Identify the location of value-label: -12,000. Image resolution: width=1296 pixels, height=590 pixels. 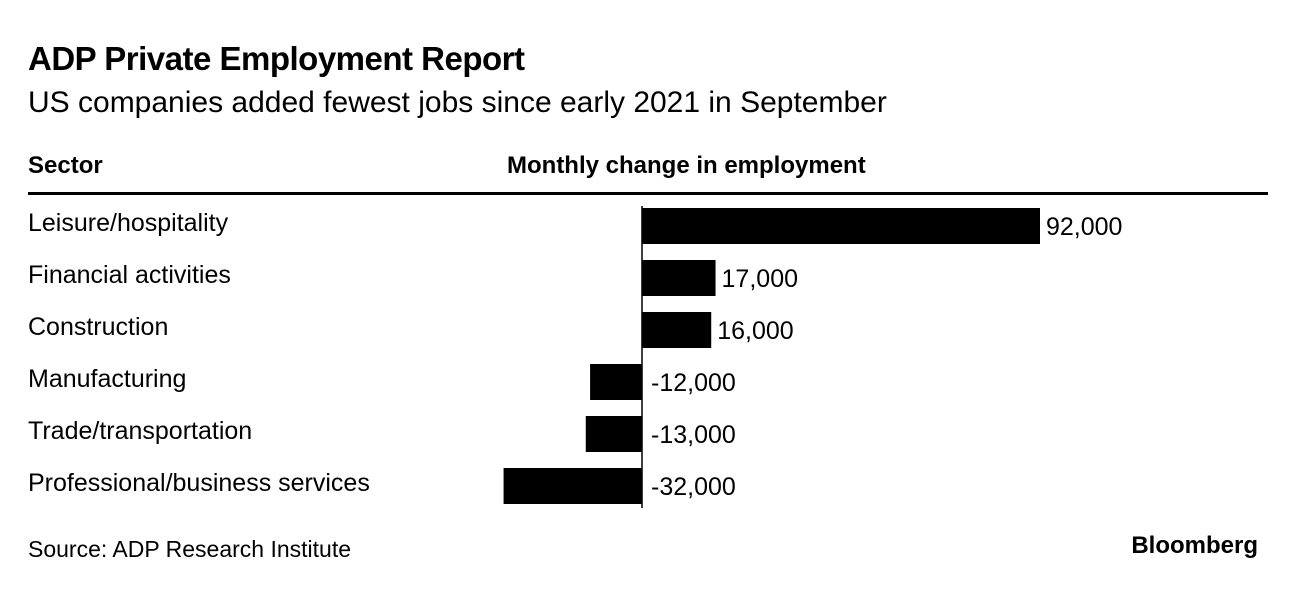
(693, 383).